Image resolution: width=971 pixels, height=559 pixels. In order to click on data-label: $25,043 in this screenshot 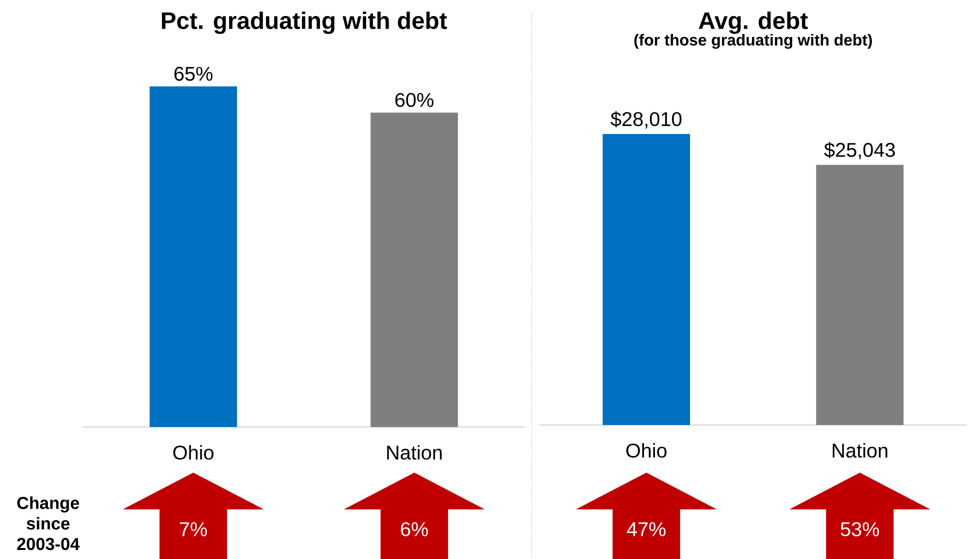, I will do `click(859, 151)`.